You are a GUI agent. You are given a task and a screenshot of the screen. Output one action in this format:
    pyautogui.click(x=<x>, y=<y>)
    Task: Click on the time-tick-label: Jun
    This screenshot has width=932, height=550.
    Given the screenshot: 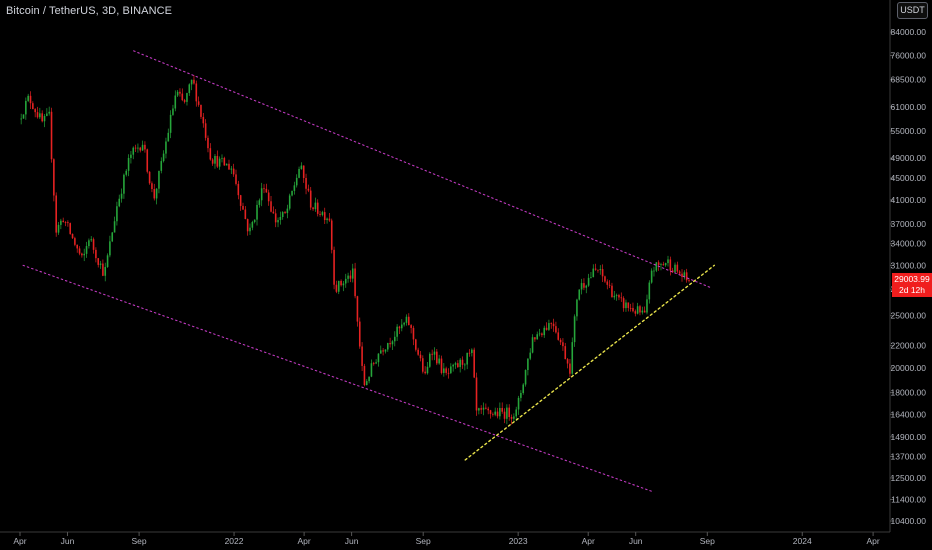 What is the action you would take?
    pyautogui.click(x=636, y=541)
    